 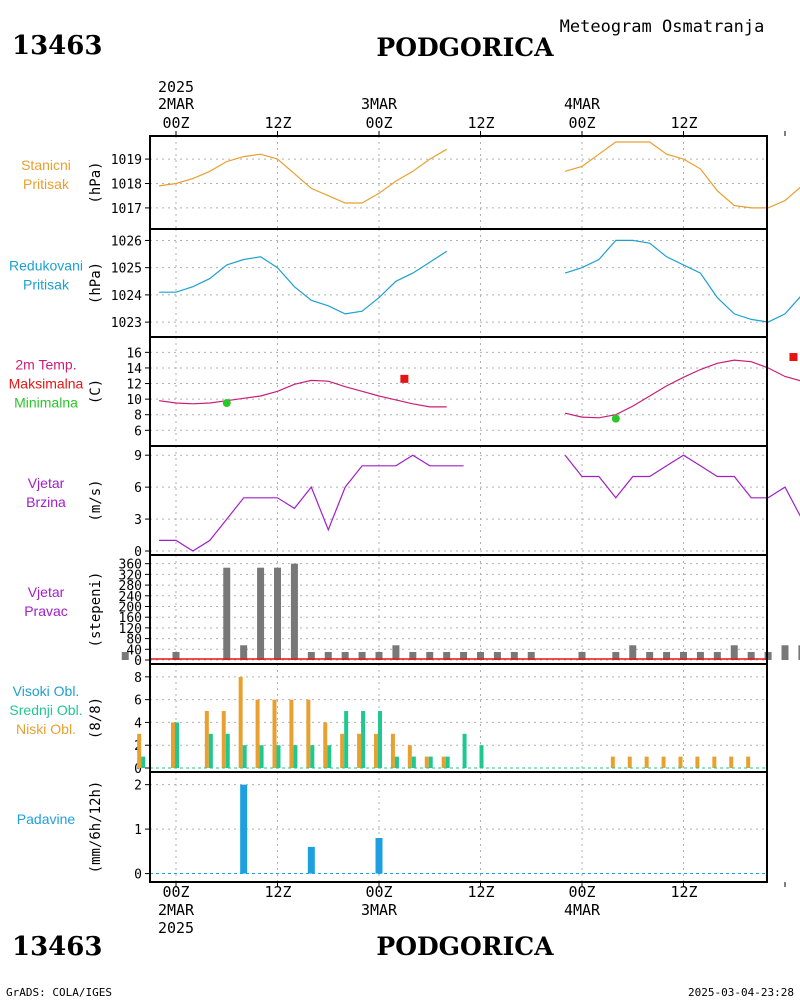 I want to click on panel-label: Pravac, so click(x=46, y=611).